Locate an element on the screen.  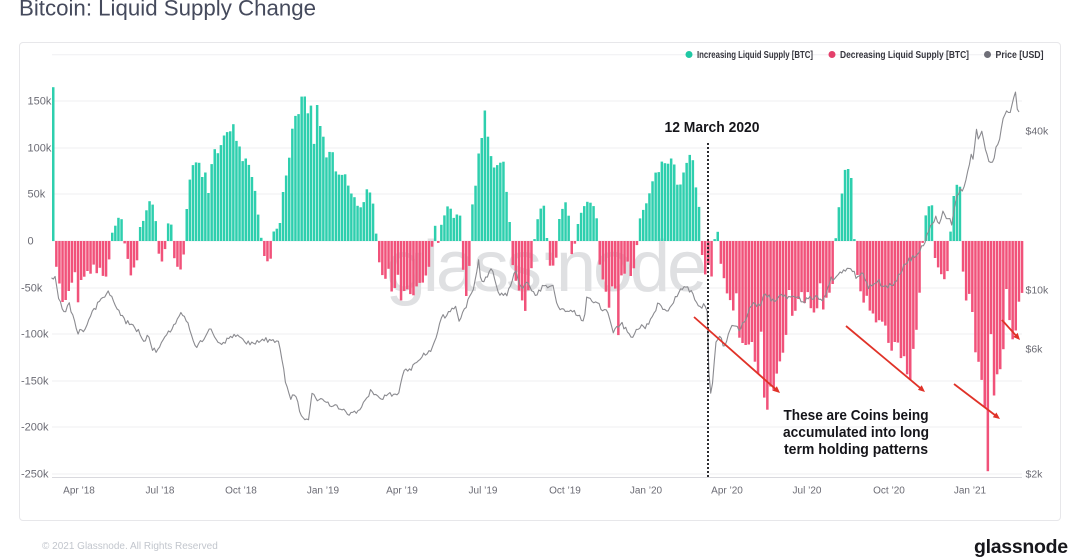
svg-text: Apr ’19 is located at coordinates (402, 491).